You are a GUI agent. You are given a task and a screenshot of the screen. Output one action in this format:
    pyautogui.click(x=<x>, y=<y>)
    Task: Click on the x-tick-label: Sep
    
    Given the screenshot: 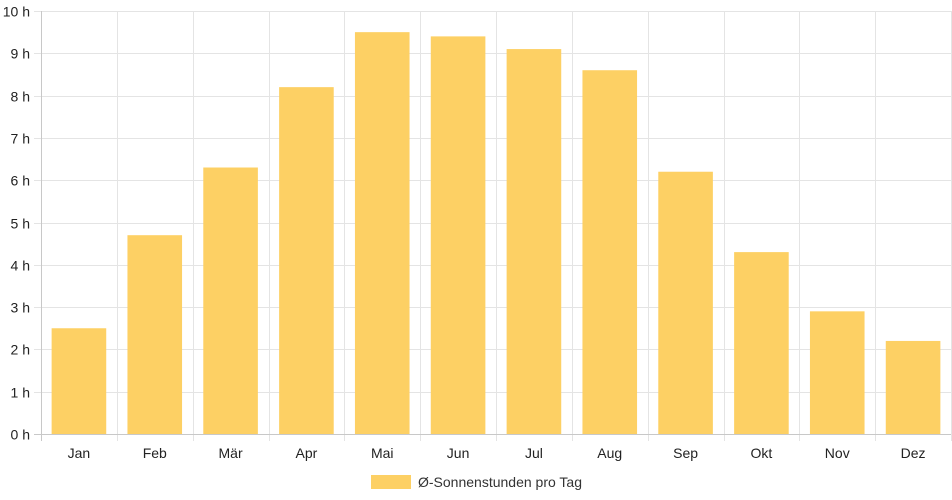 What is the action you would take?
    pyautogui.click(x=685, y=453)
    